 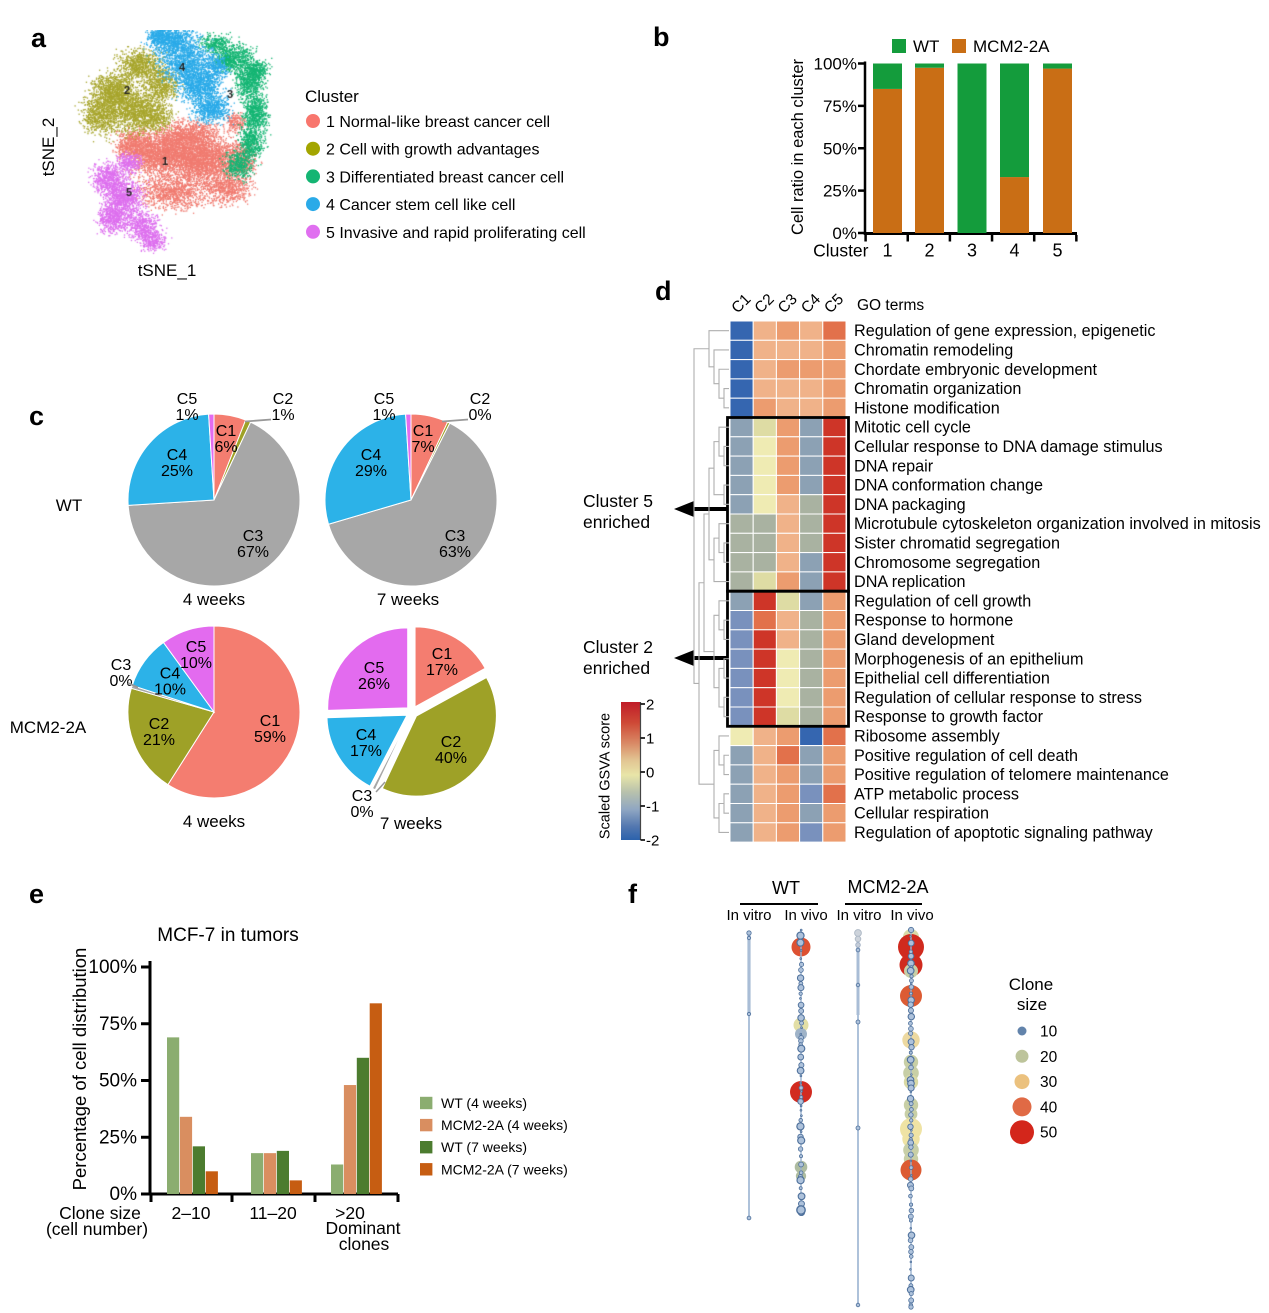 What do you see at coordinates (118, 1081) in the screenshot?
I see `svg-text: 50%` at bounding box center [118, 1081].